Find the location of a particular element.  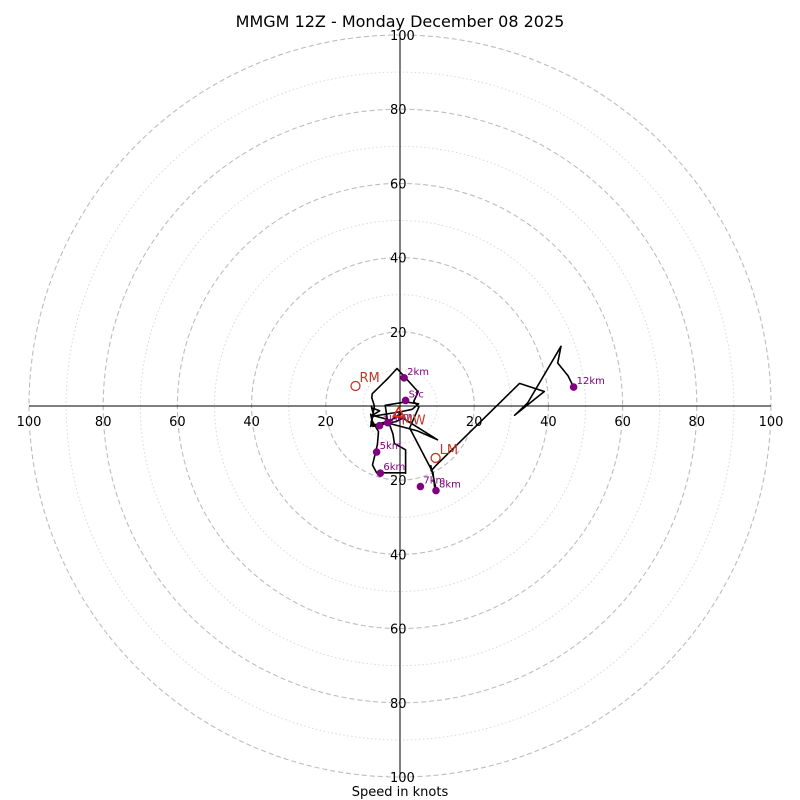

height-label-8km: 8km is located at coordinates (450, 485).